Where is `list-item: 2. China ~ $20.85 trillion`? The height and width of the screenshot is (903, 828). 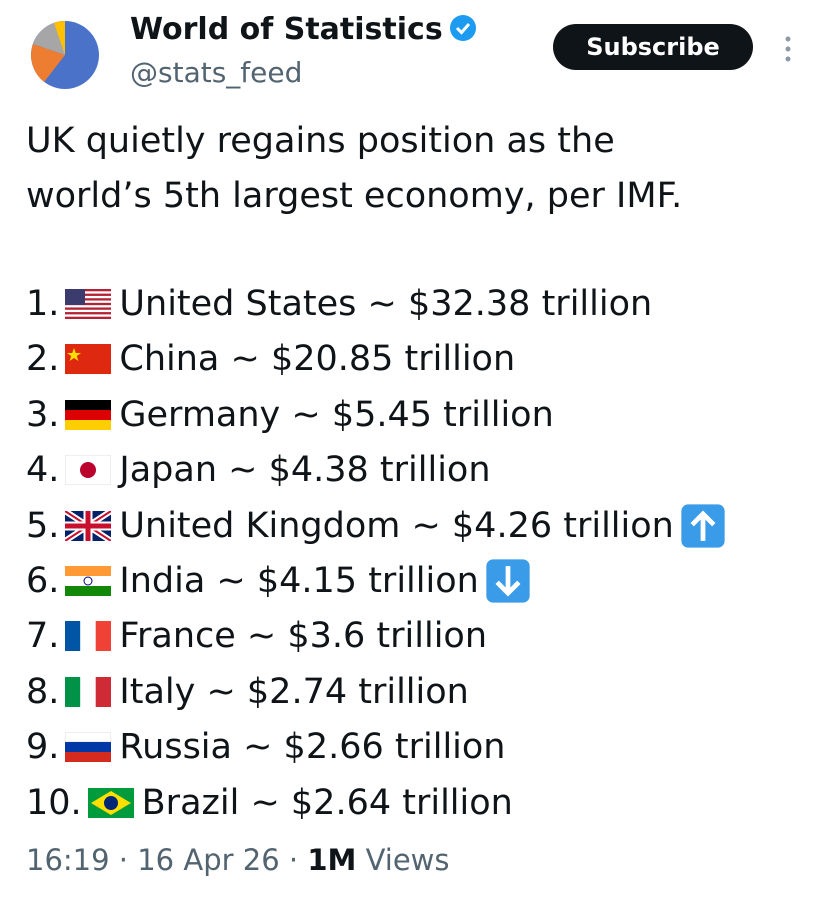 list-item: 2. China ~ $20.85 trillion is located at coordinates (270, 359).